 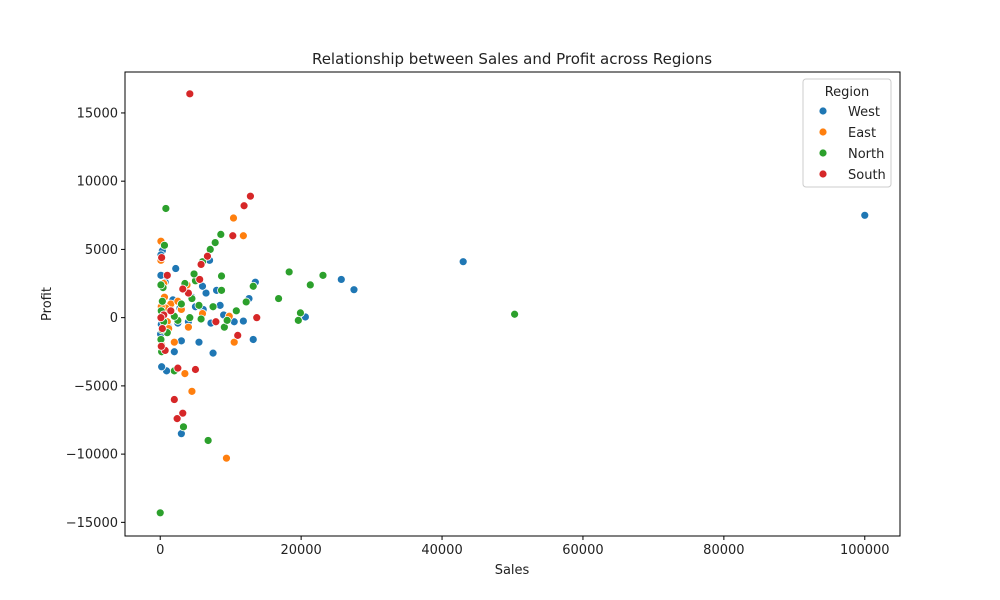 I want to click on legend: Region West East North South, so click(x=847, y=133).